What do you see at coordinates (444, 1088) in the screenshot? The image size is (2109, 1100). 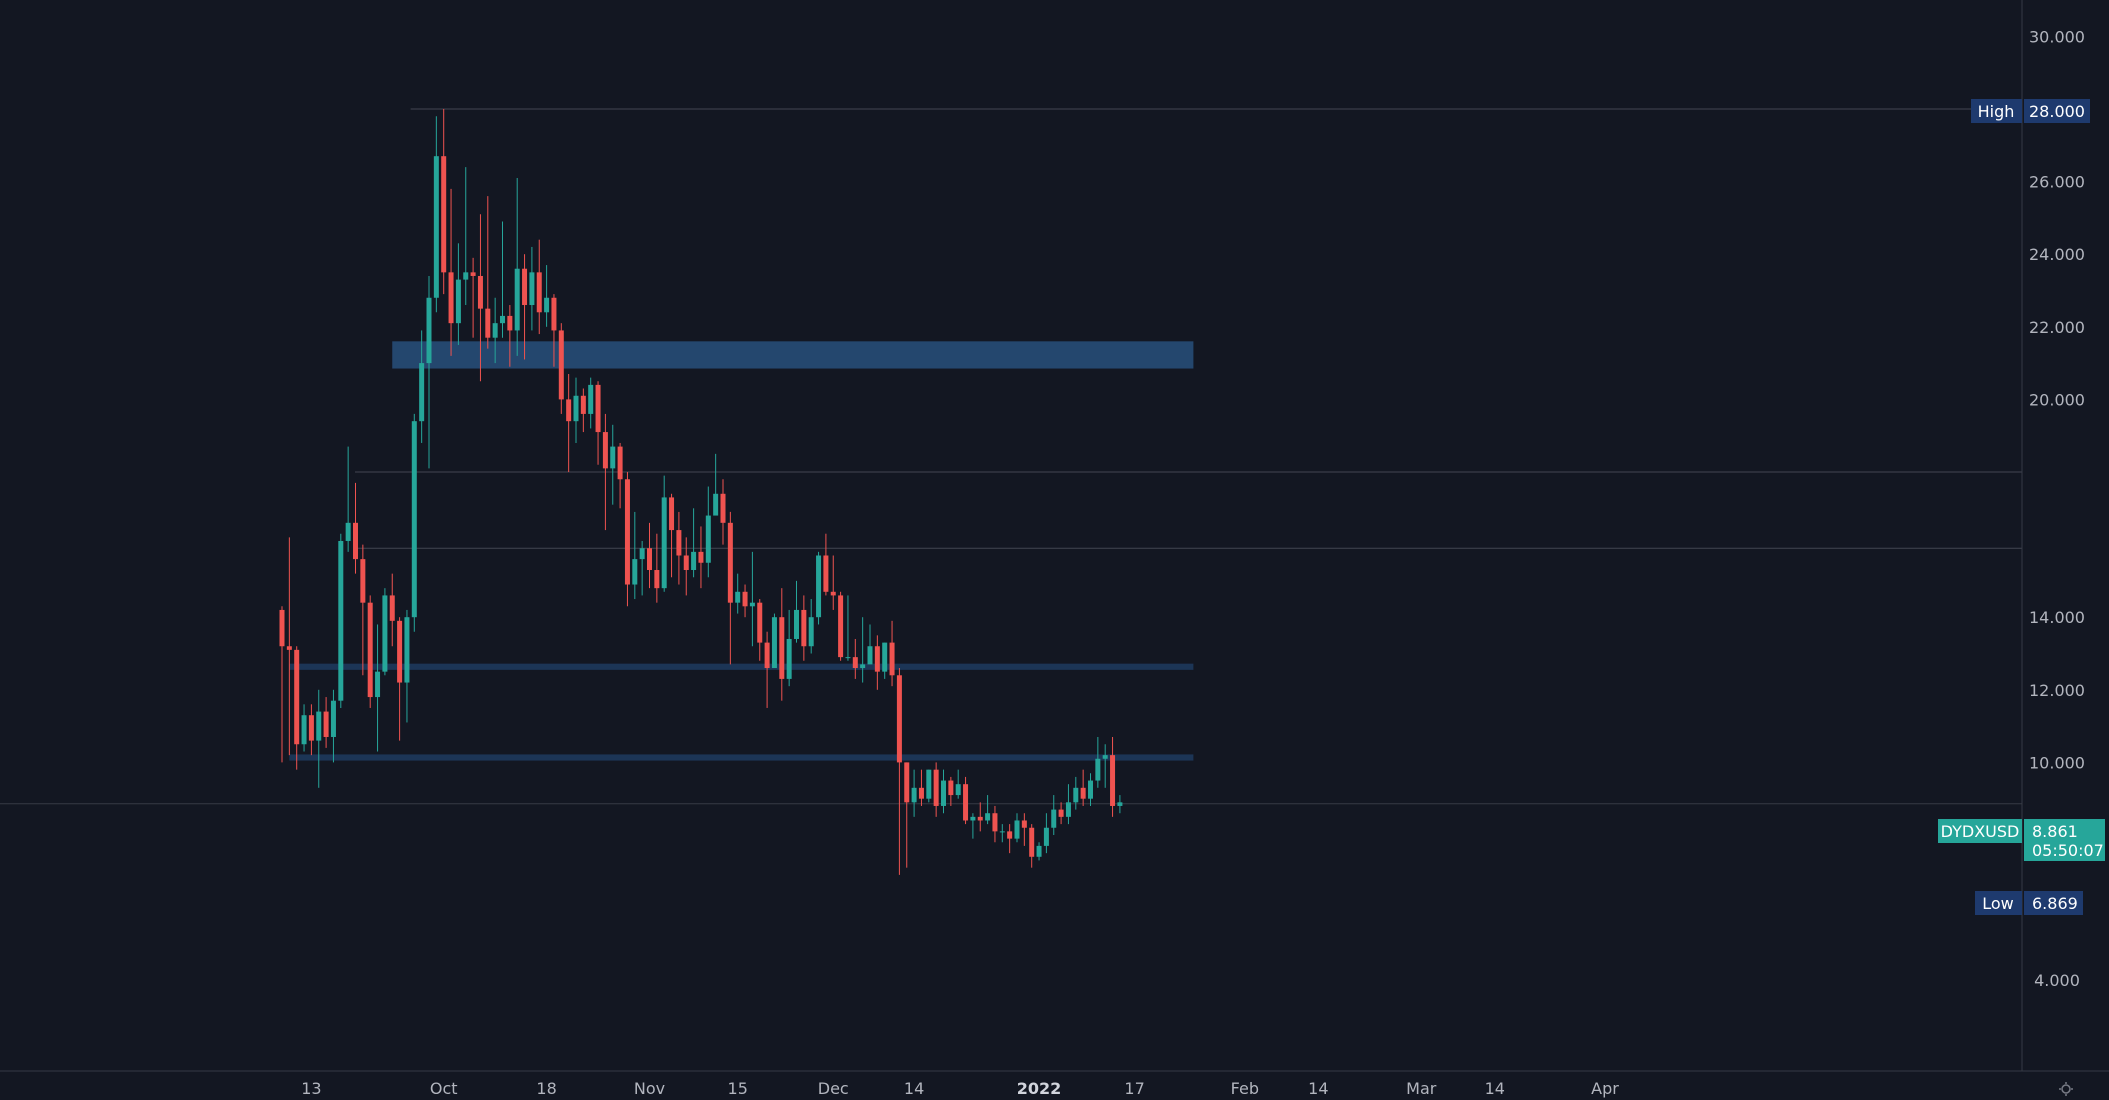 I see `x-tick-label: Oct` at bounding box center [444, 1088].